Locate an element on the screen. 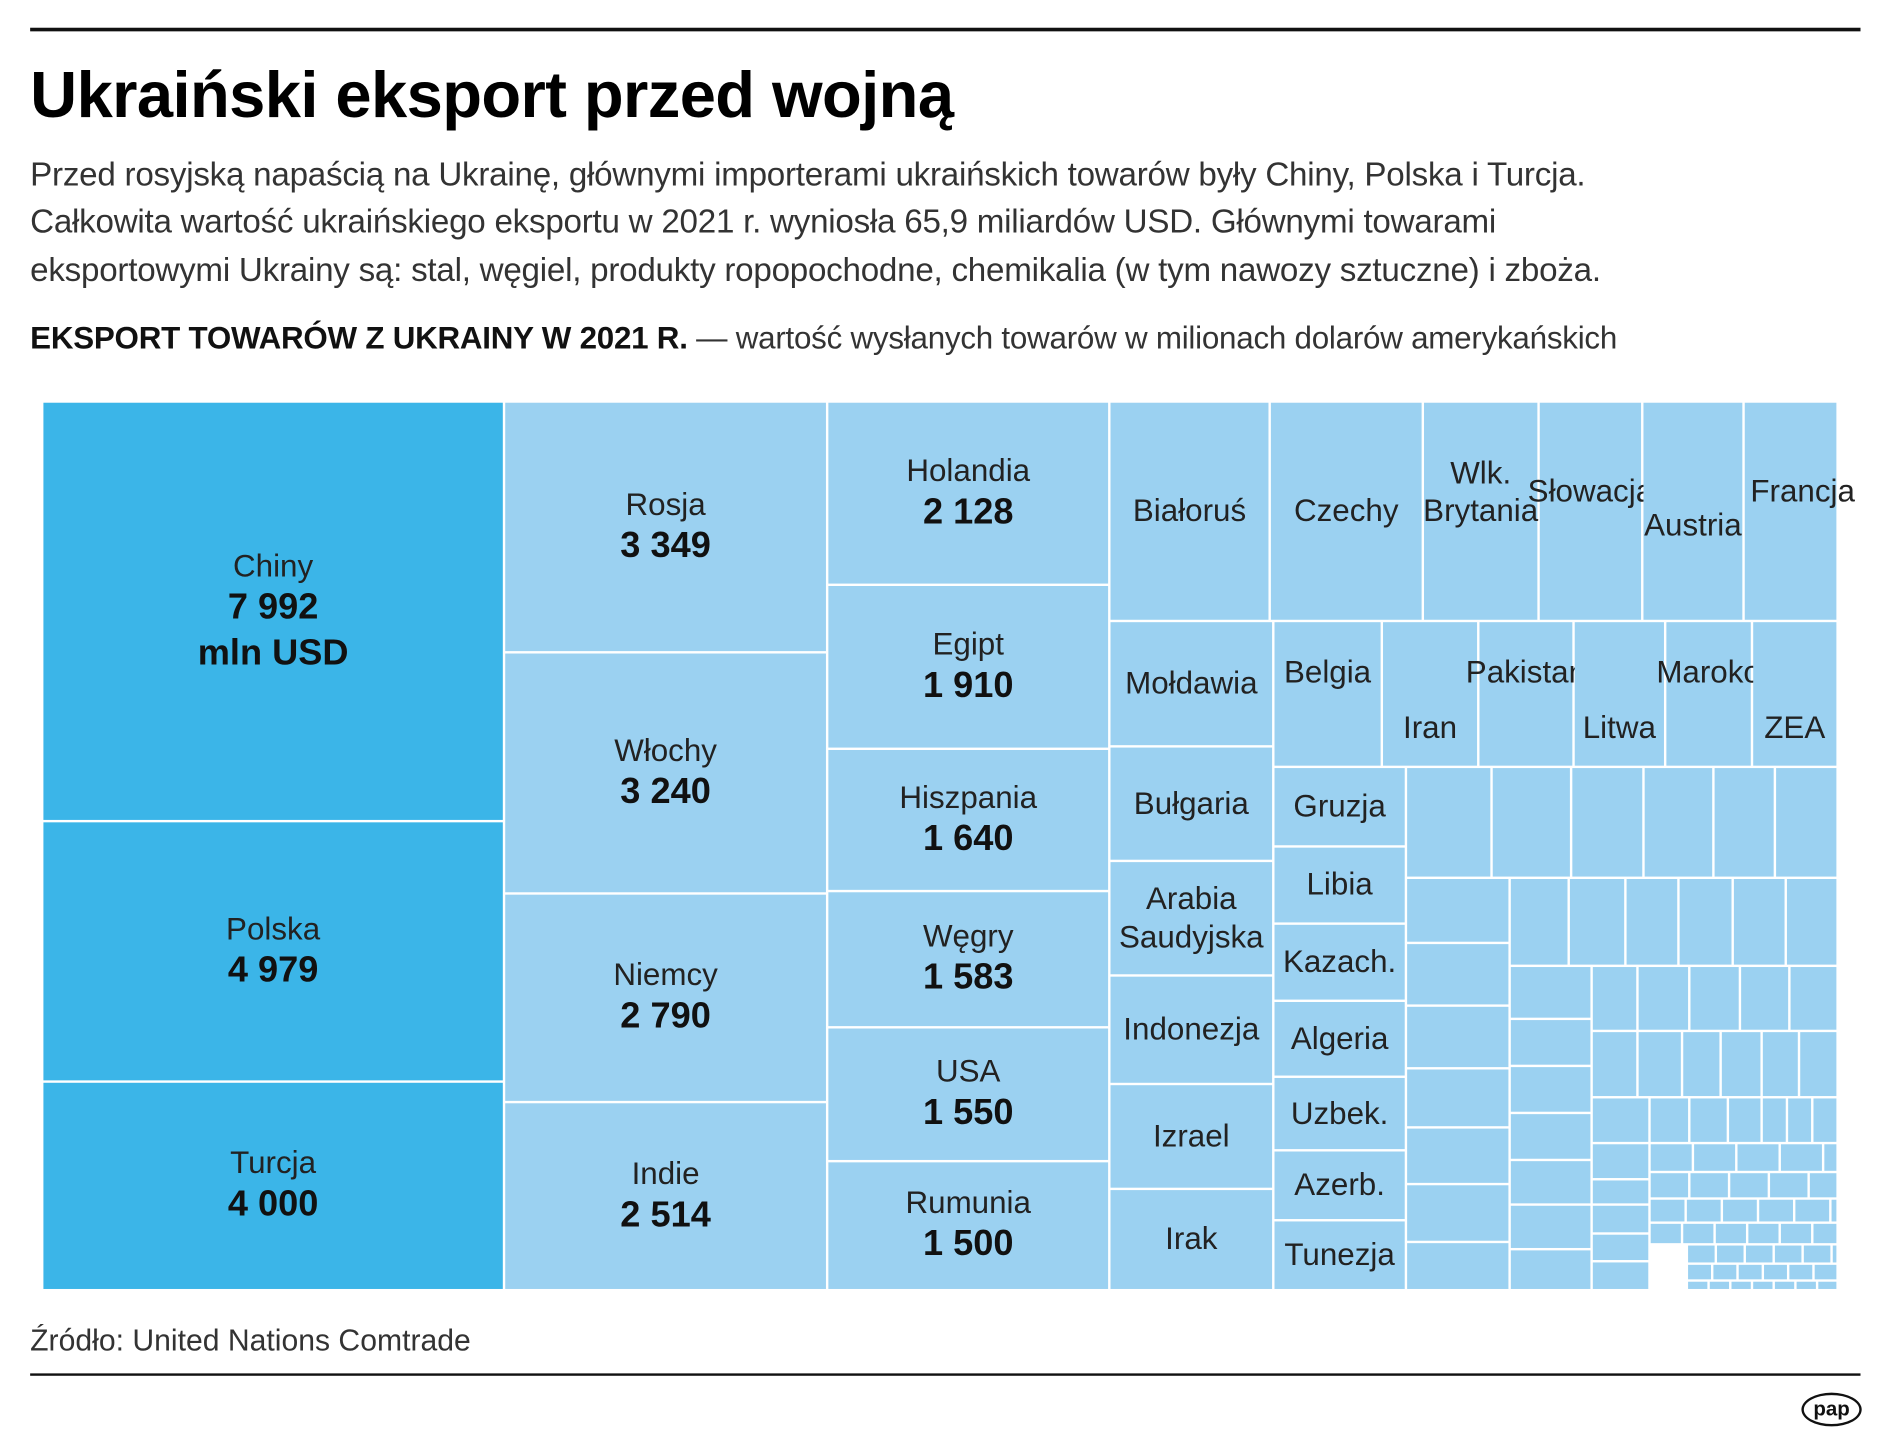 The height and width of the screenshot is (1440, 1881). tile-value: 3 349 is located at coordinates (665, 545).